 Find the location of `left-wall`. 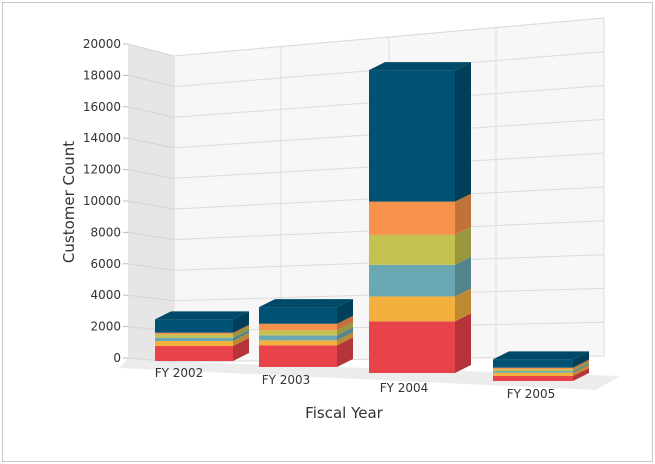

left-wall is located at coordinates (151, 203).